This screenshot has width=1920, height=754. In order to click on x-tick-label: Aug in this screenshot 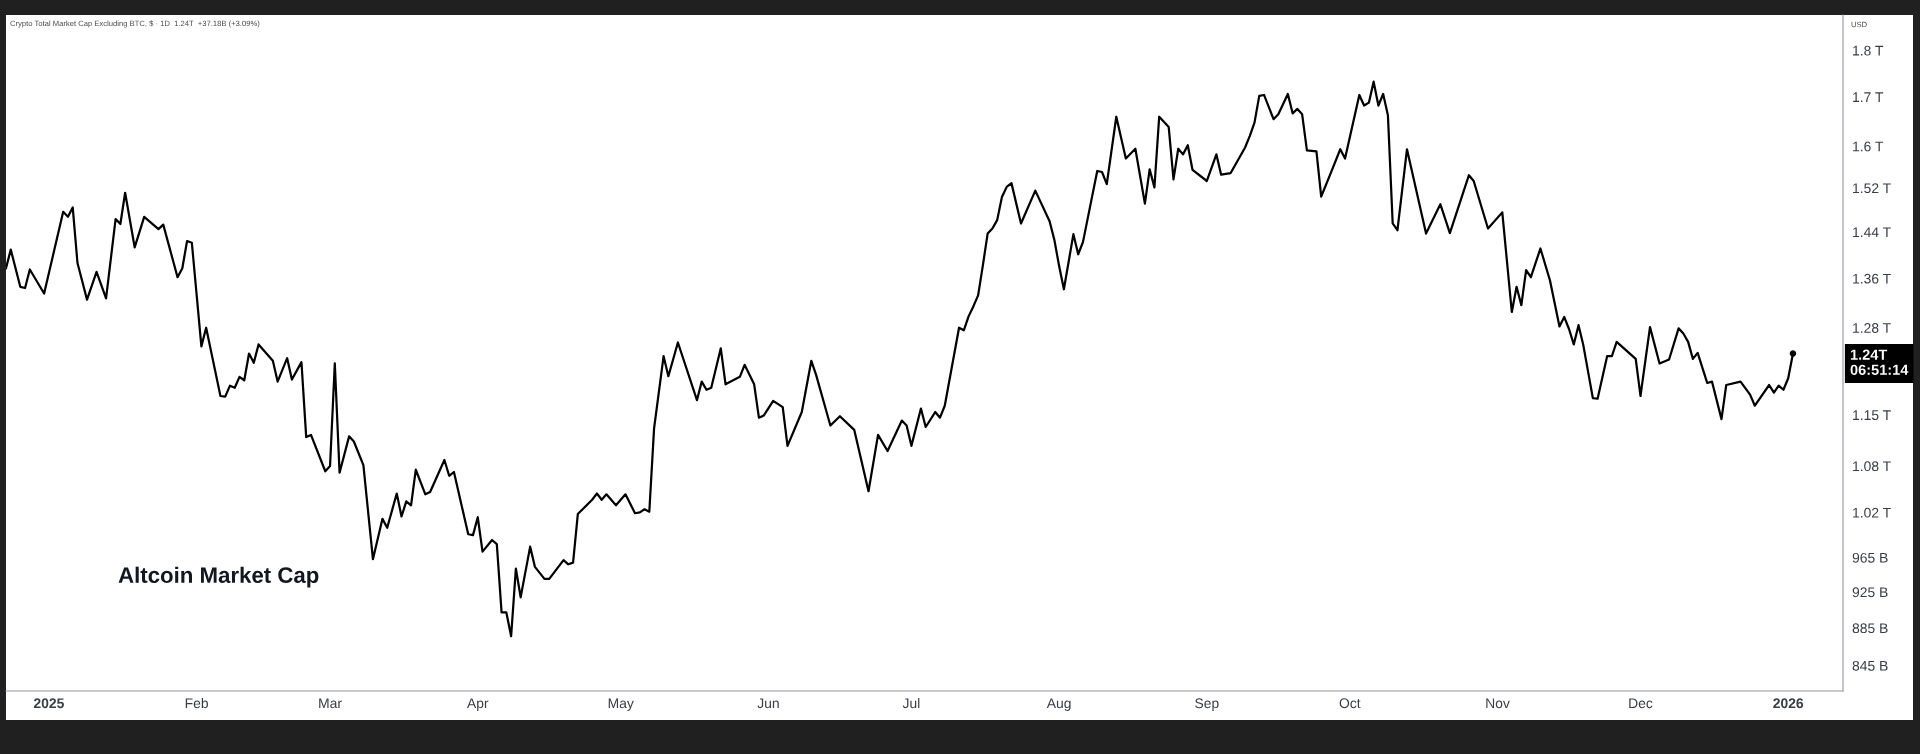, I will do `click(1058, 704)`.